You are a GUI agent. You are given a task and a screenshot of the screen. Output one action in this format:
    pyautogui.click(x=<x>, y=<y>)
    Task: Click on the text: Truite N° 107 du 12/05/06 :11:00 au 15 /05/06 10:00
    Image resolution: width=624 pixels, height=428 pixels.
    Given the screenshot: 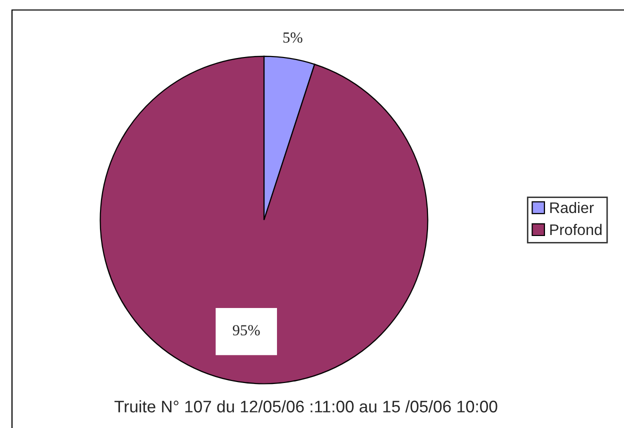 What is the action you would take?
    pyautogui.click(x=306, y=406)
    